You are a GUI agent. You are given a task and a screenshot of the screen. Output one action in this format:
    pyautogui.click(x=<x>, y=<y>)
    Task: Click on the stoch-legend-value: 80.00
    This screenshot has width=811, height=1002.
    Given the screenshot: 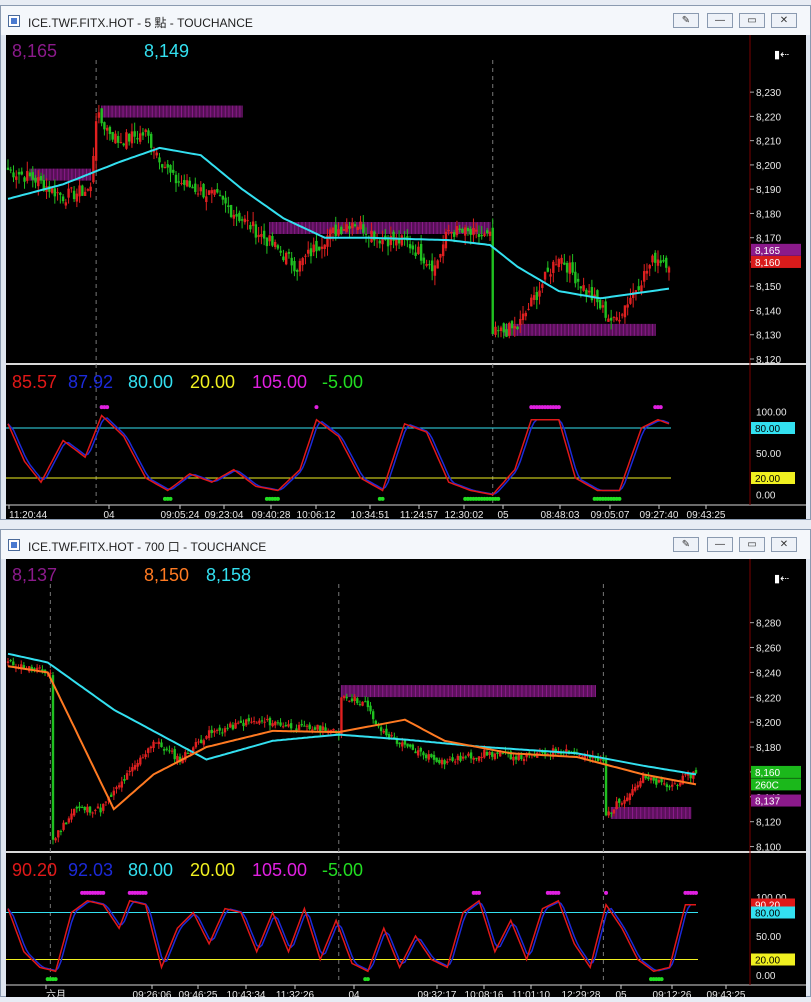 What is the action you would take?
    pyautogui.click(x=150, y=382)
    